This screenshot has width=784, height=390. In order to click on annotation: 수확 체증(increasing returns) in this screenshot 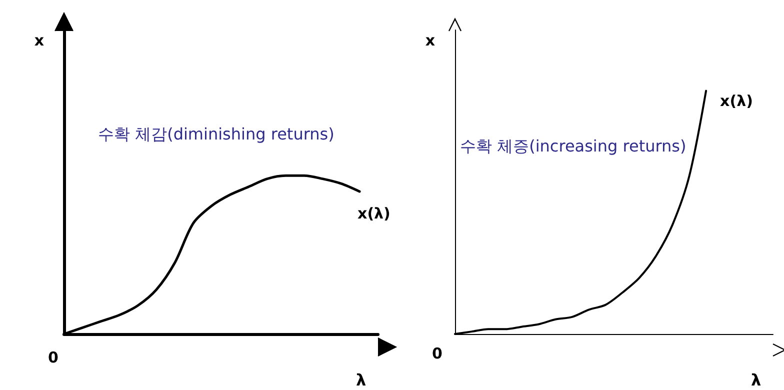, I will do `click(573, 146)`.